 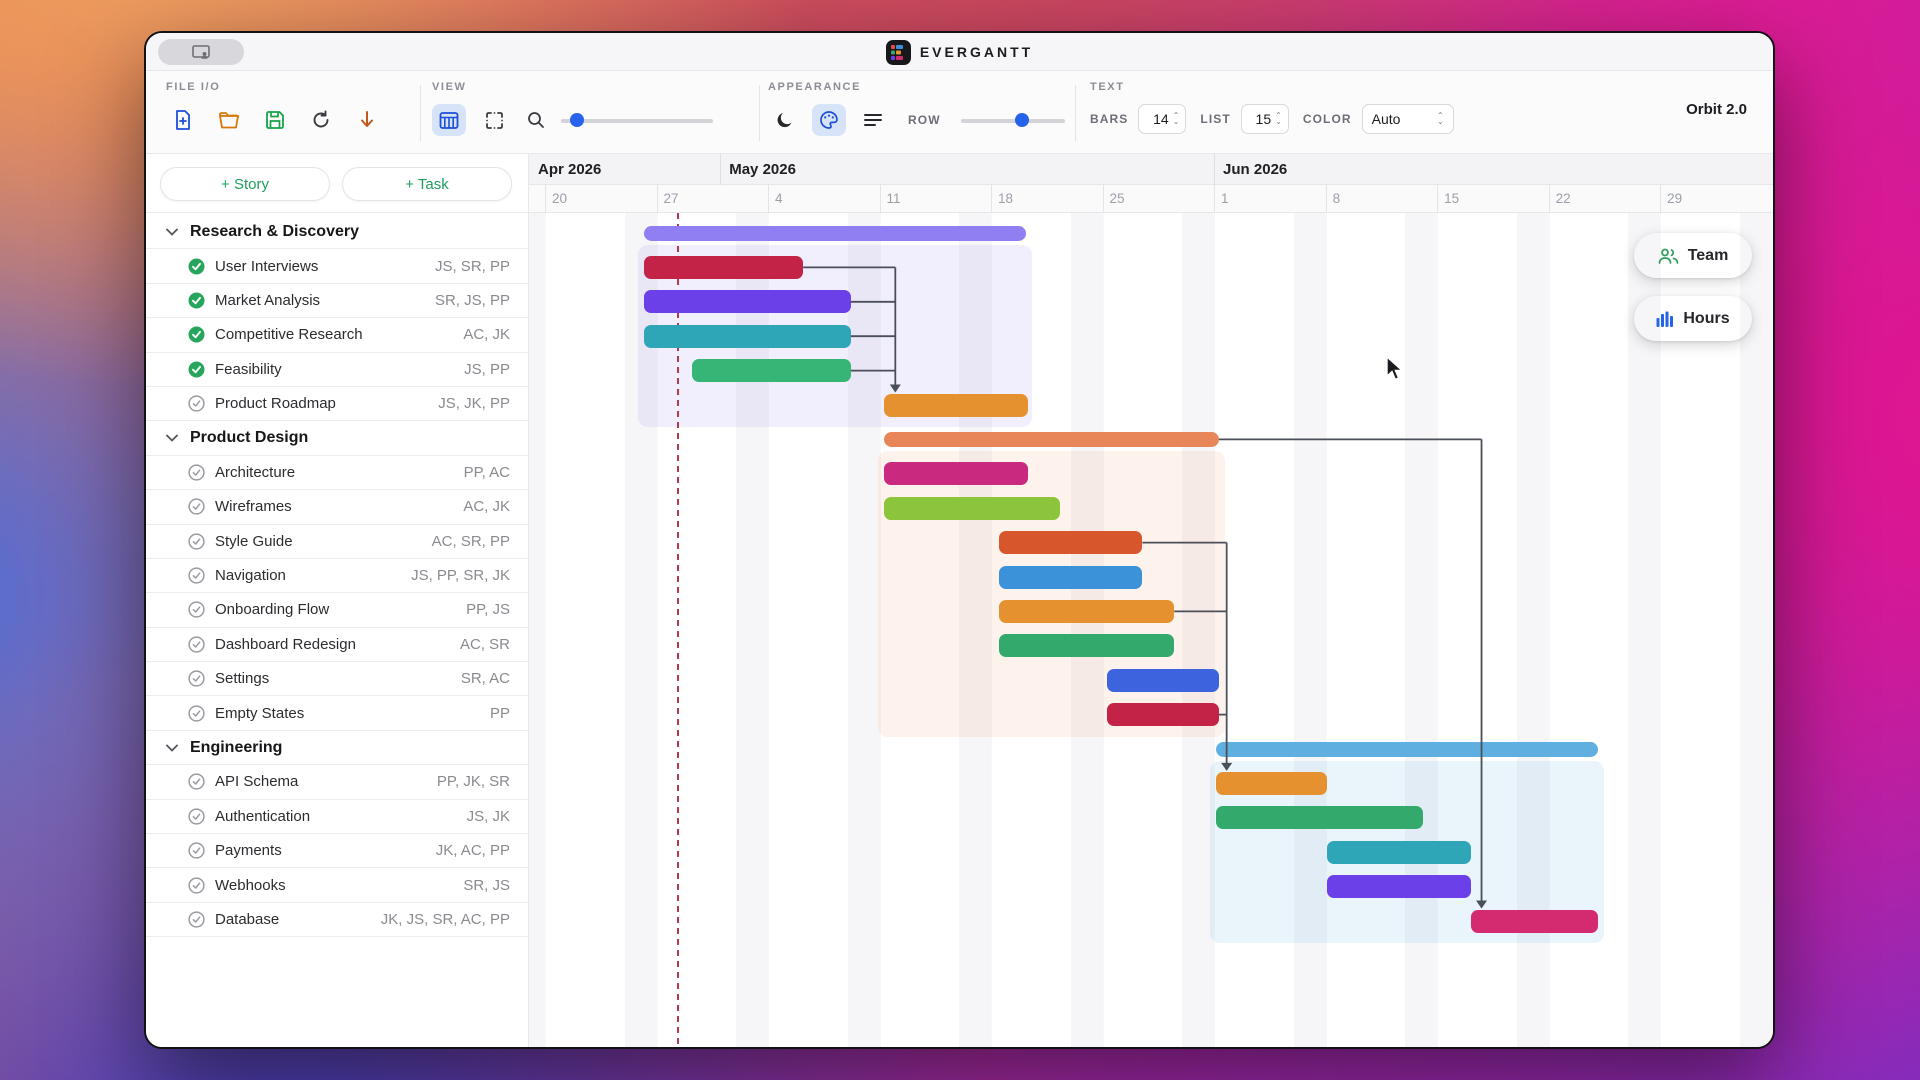 I want to click on add-story-button: + Story, so click(x=245, y=184).